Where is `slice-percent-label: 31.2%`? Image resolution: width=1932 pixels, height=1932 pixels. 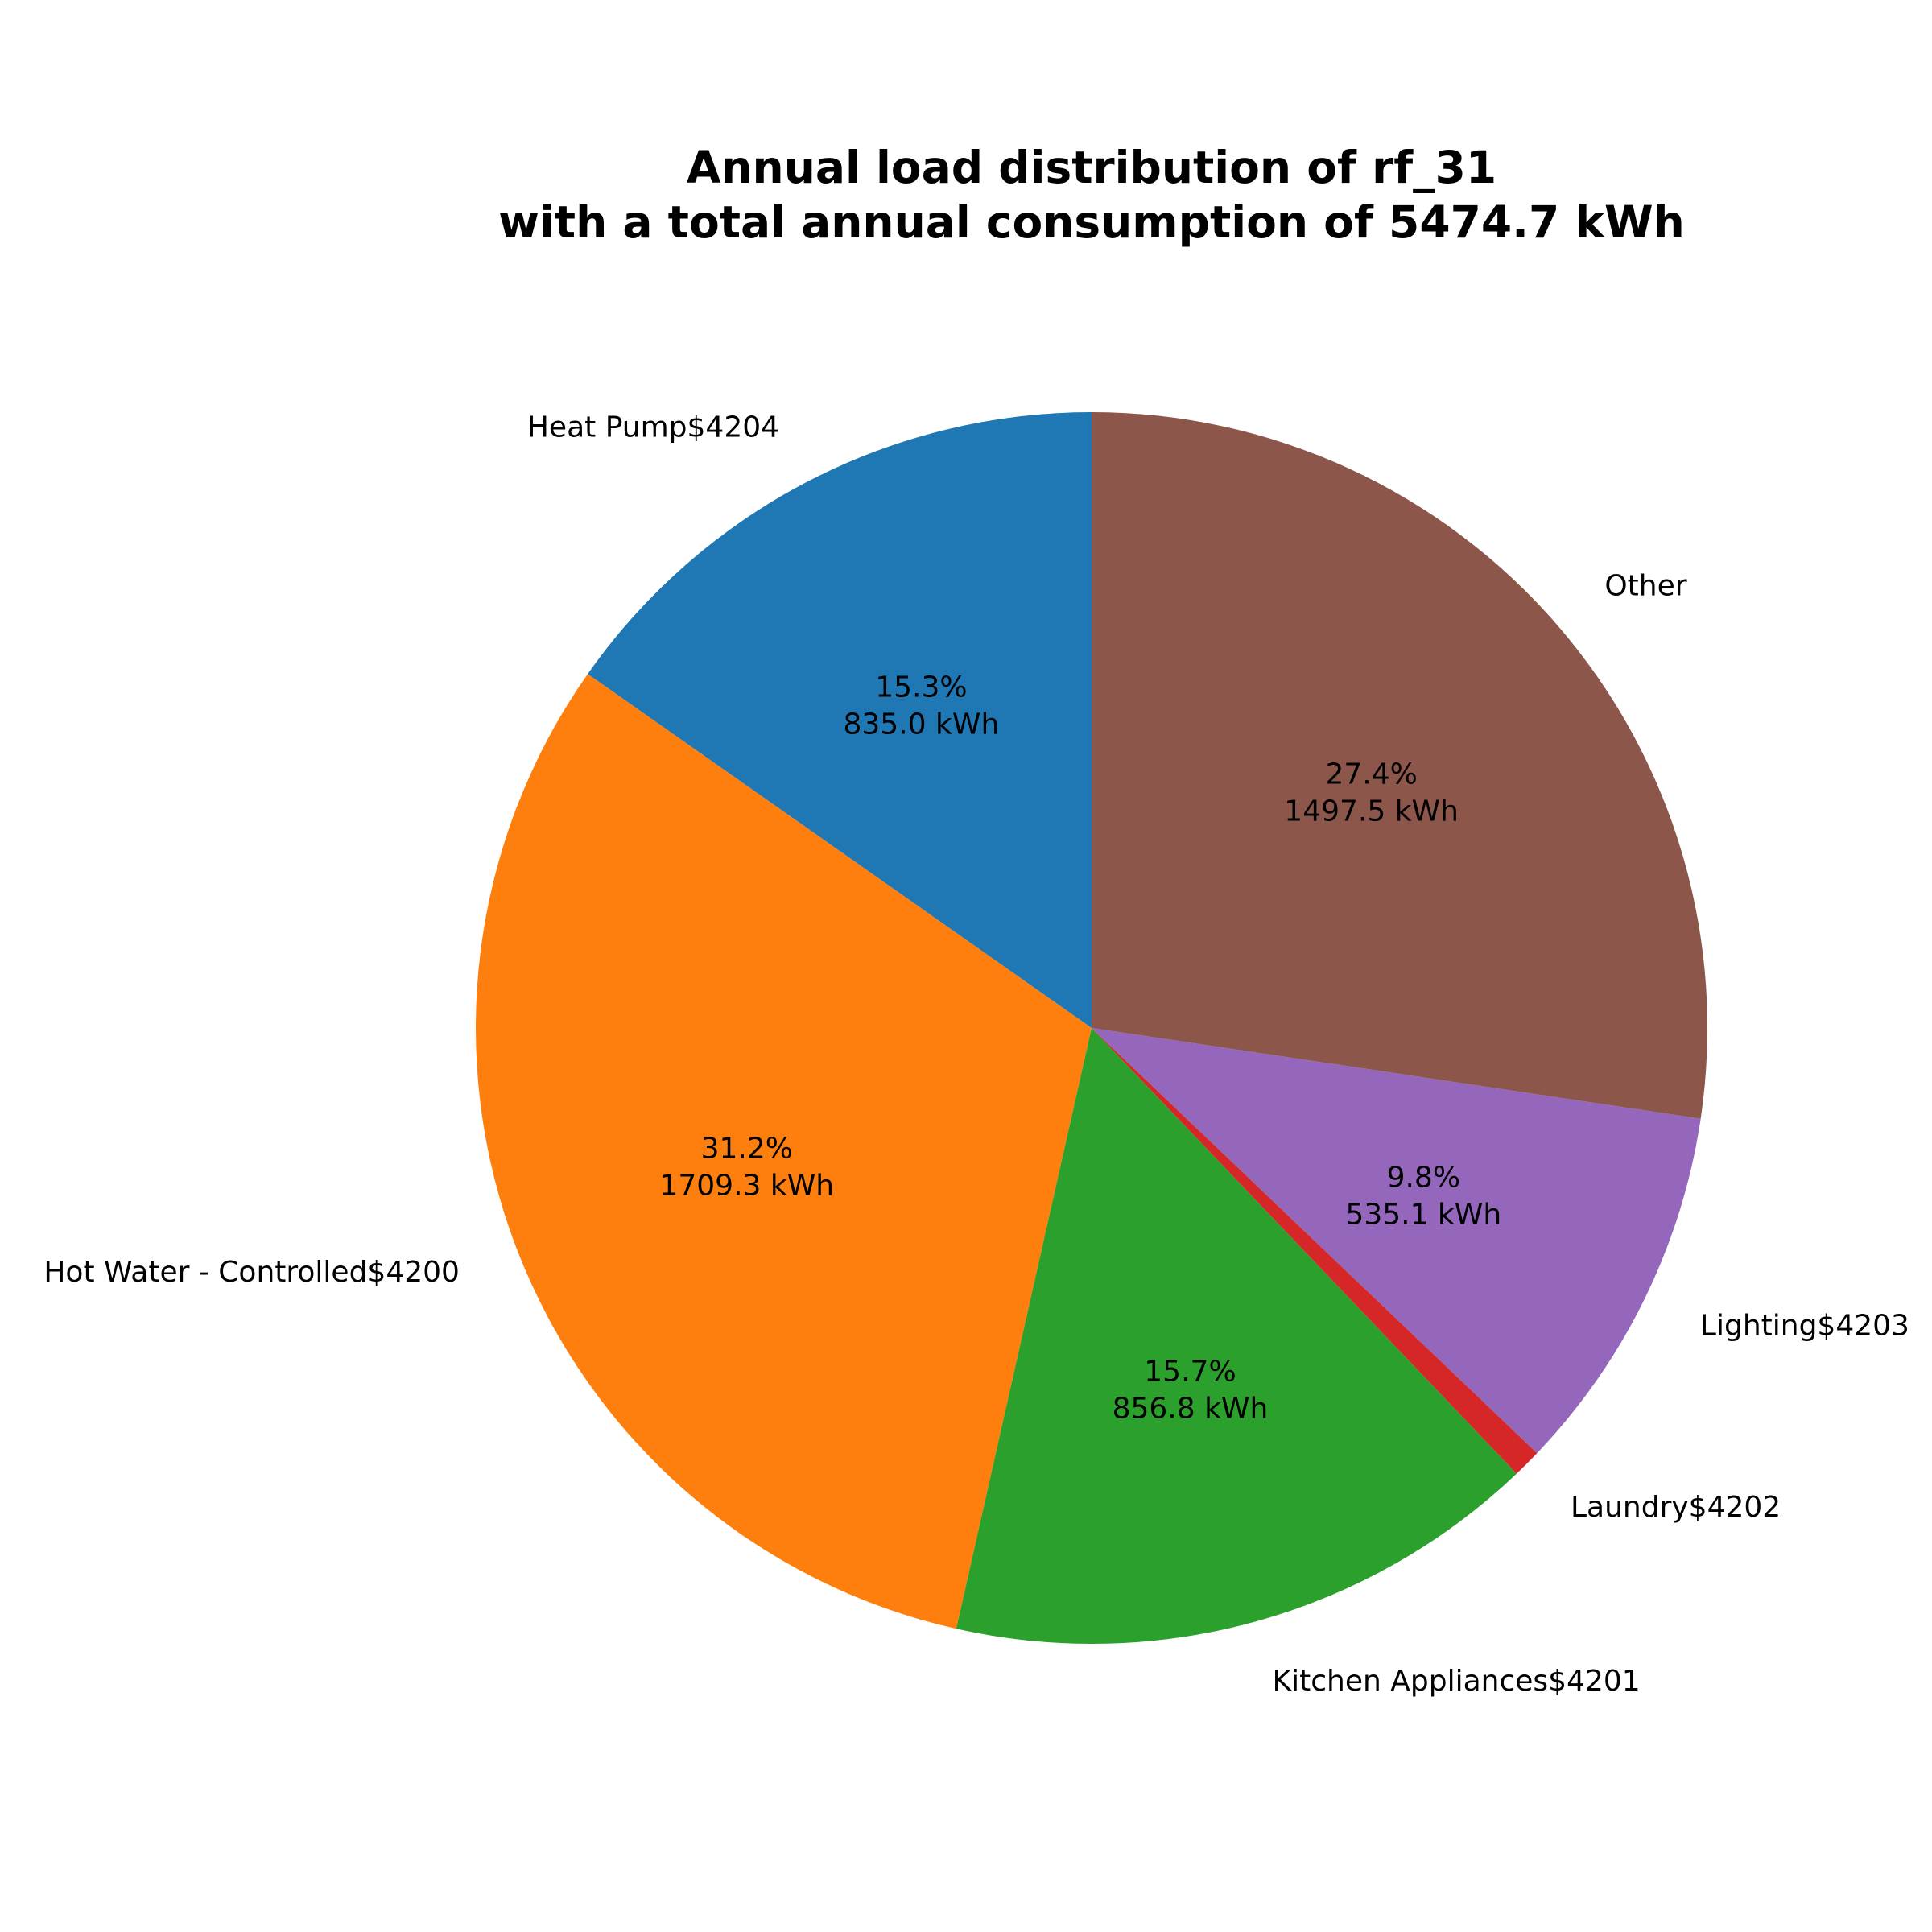
slice-percent-label: 31.2% is located at coordinates (747, 1148).